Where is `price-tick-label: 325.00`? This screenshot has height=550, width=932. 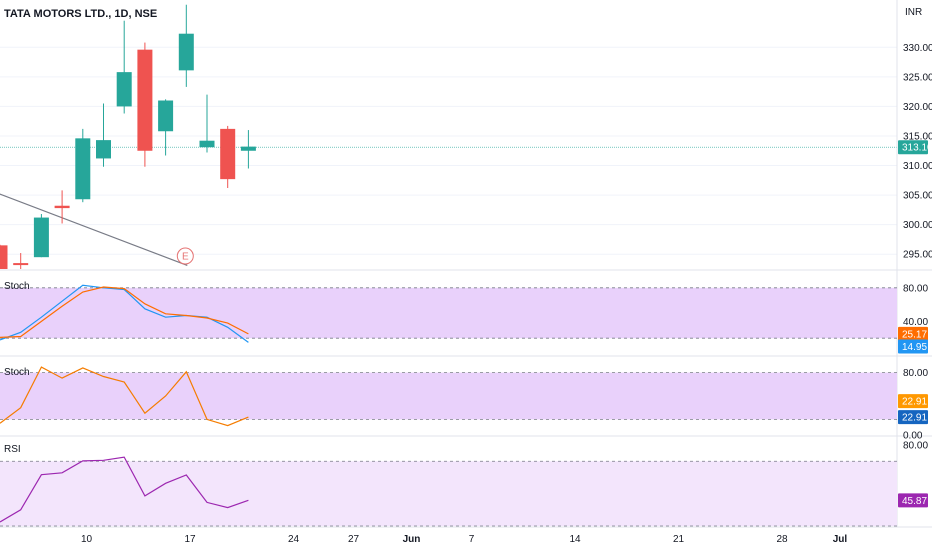
price-tick-label: 325.00 is located at coordinates (917, 77).